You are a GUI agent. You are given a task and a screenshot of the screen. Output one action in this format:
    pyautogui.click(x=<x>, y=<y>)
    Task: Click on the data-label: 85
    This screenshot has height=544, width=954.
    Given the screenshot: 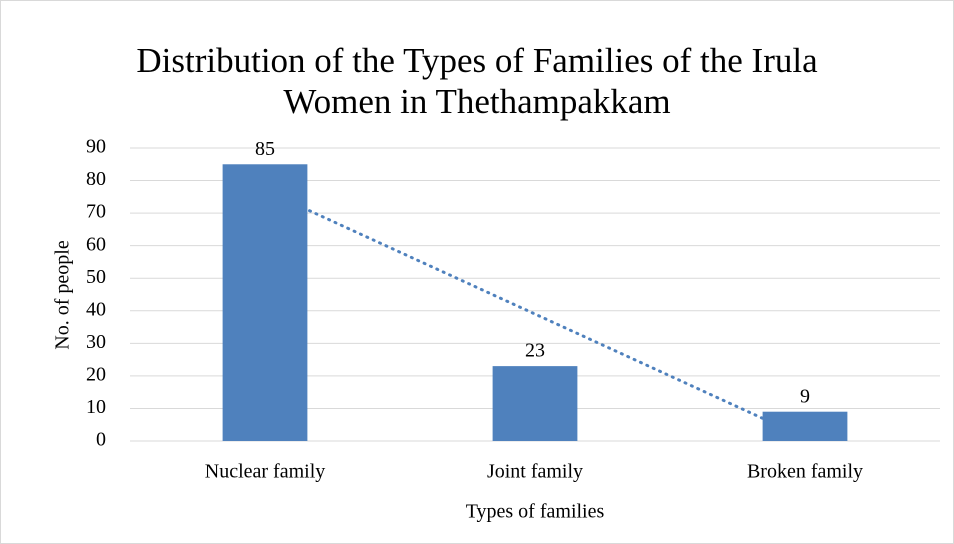 What is the action you would take?
    pyautogui.click(x=265, y=149)
    